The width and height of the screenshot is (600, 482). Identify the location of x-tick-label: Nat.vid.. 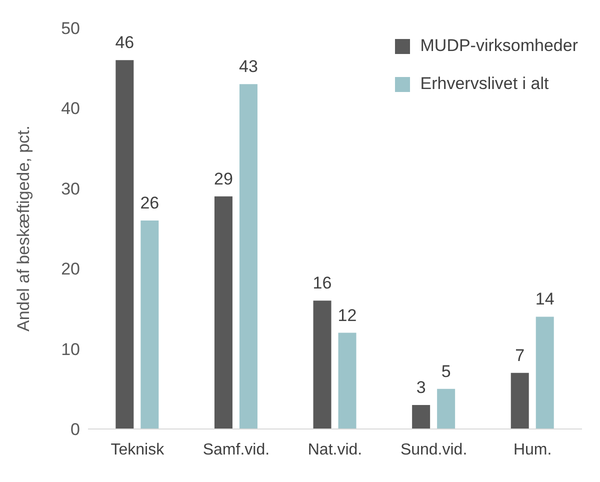
(335, 449).